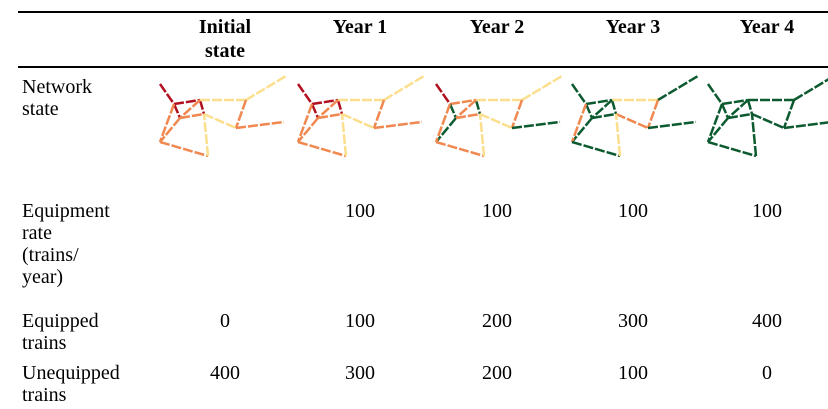 This screenshot has height=409, width=828. Describe the element at coordinates (767, 211) in the screenshot. I see `equipment-rate-year-4: 100` at that location.